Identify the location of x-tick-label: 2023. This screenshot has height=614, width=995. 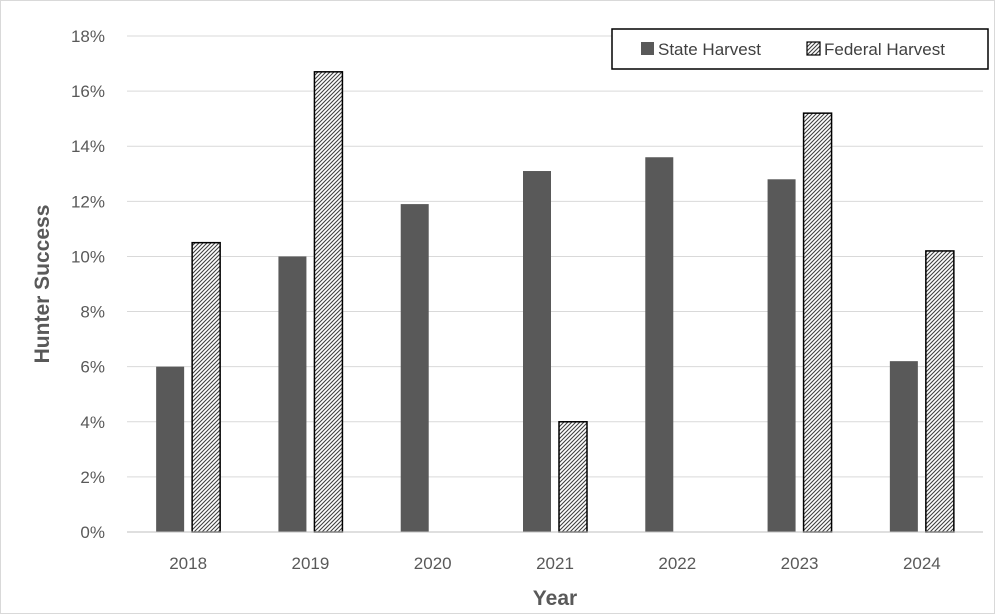
(800, 563).